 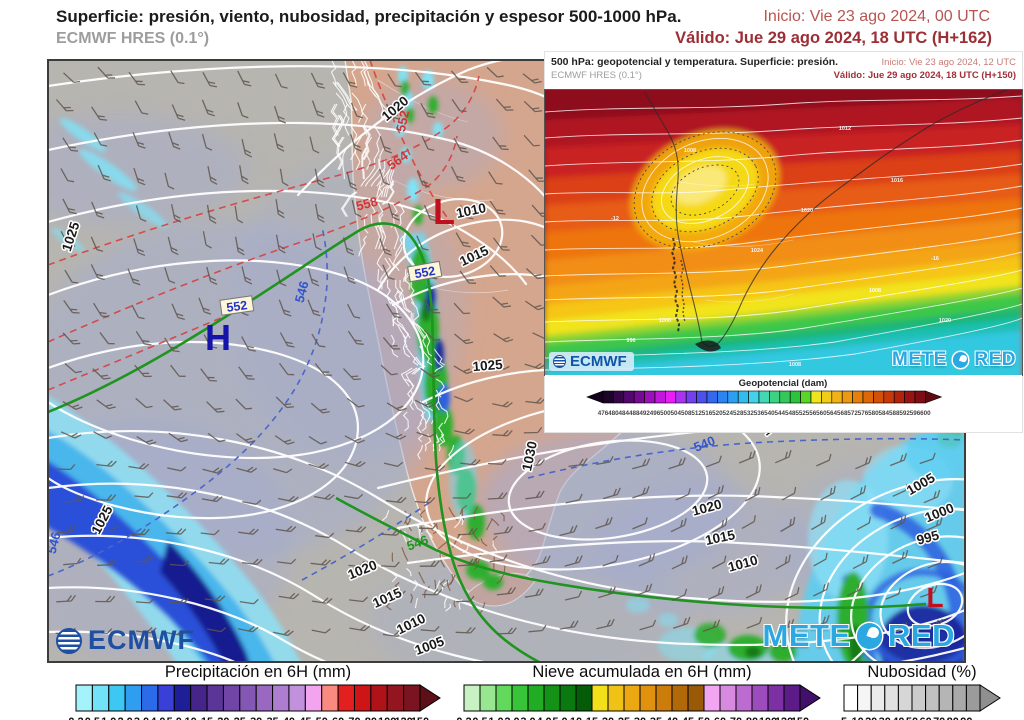 What do you see at coordinates (258, 672) in the screenshot?
I see `legend-precipitation-title: Precipitación en 6H (mm)` at bounding box center [258, 672].